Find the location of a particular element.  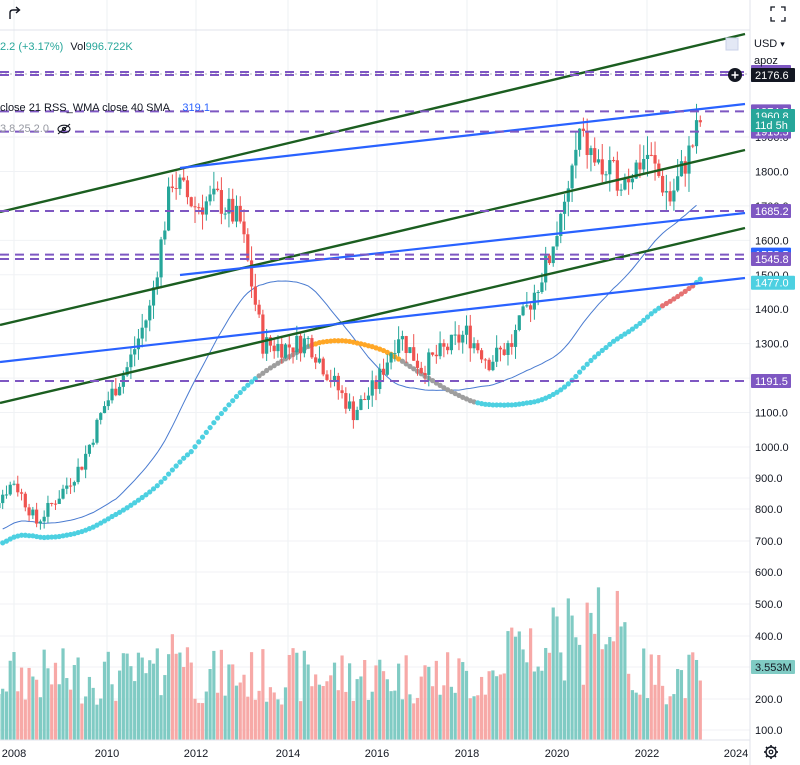

fullscreen-icon is located at coordinates (778, 14).